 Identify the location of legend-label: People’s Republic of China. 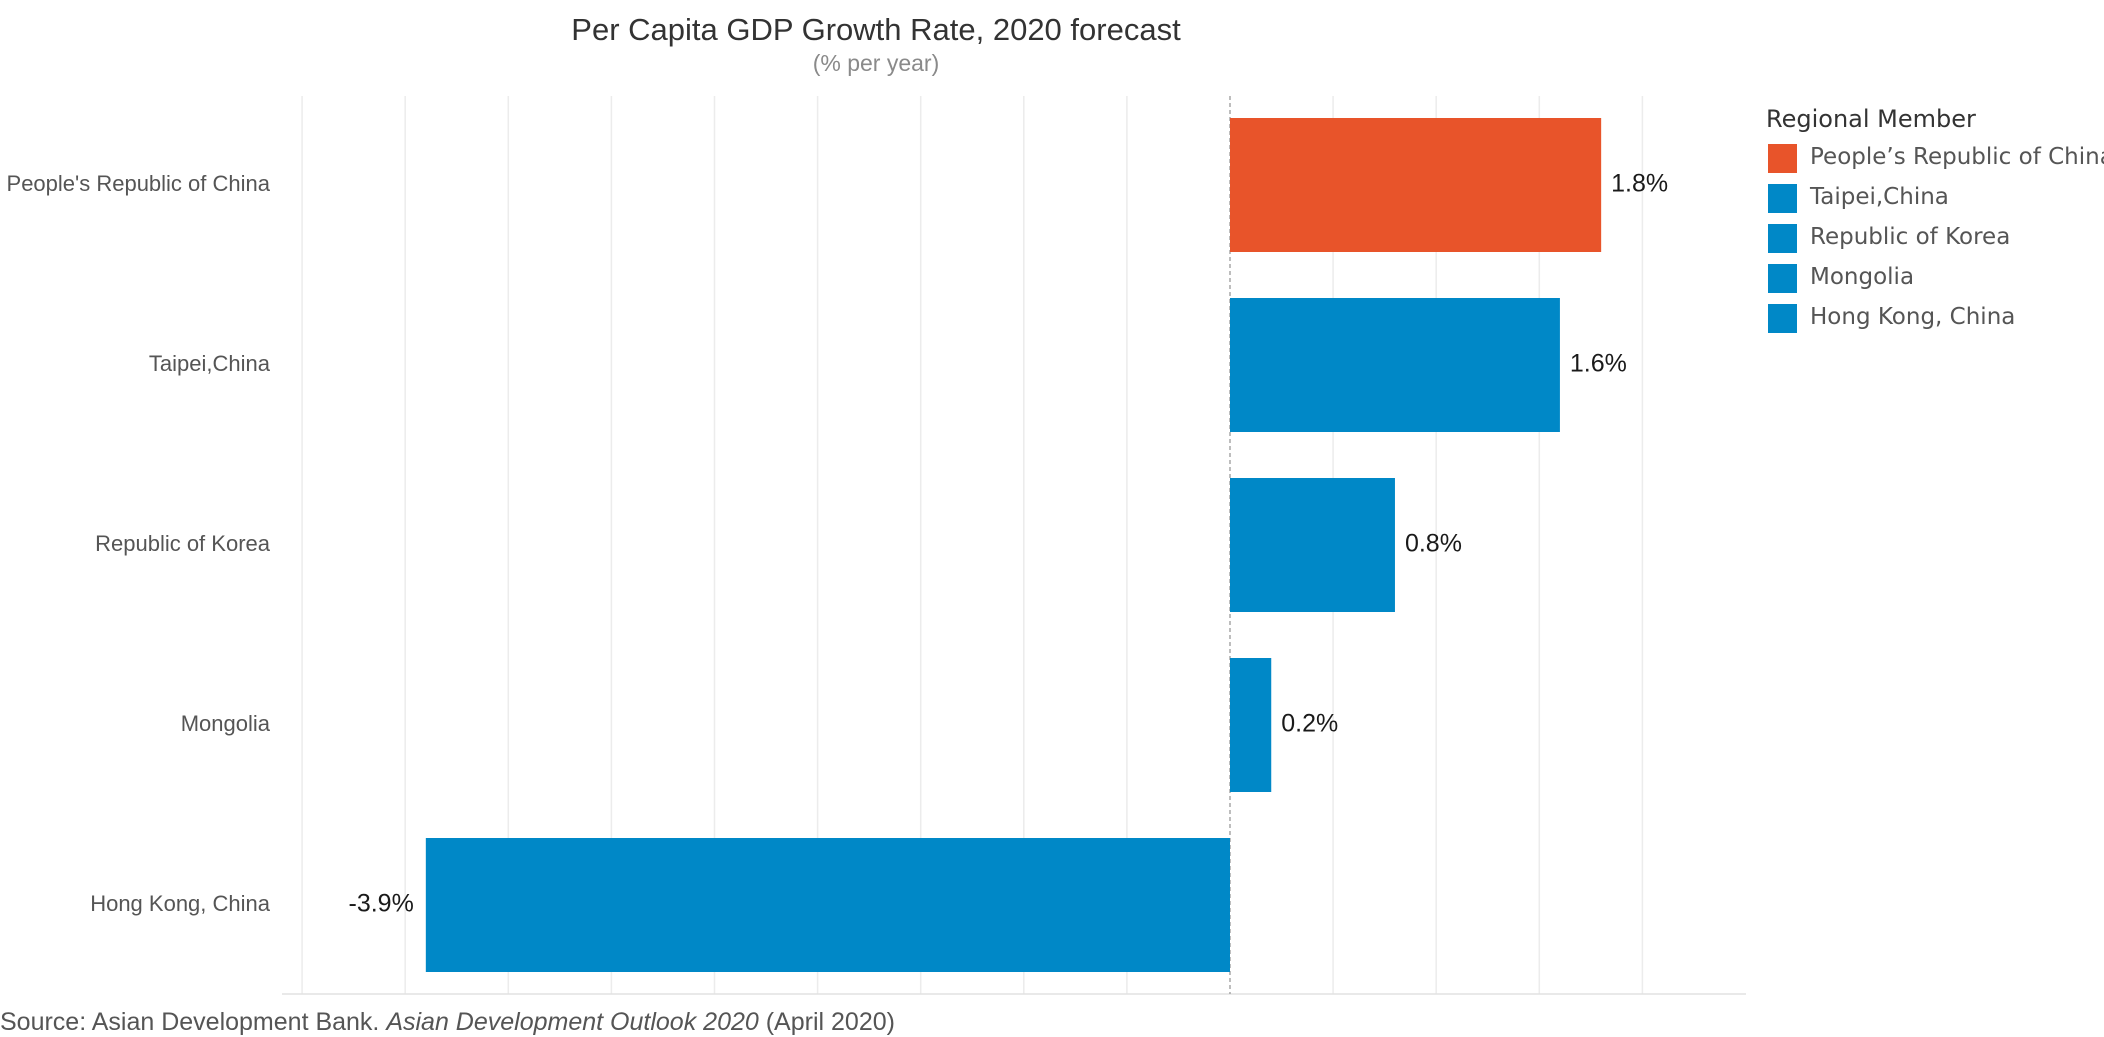
(1957, 157).